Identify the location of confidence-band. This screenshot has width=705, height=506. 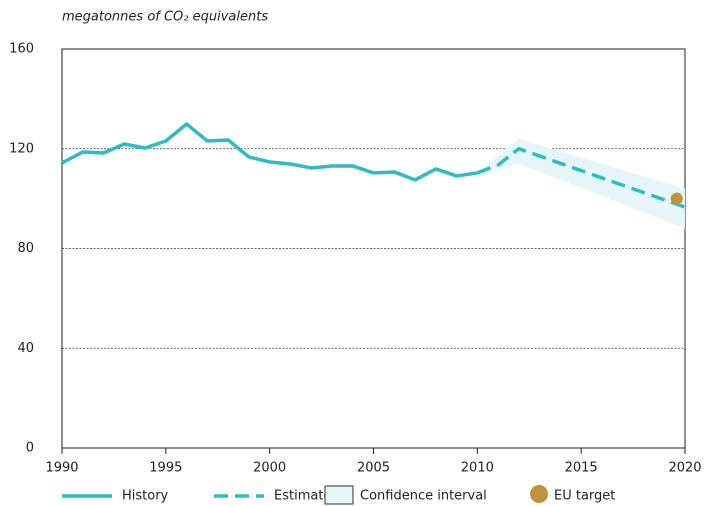
(581, 183).